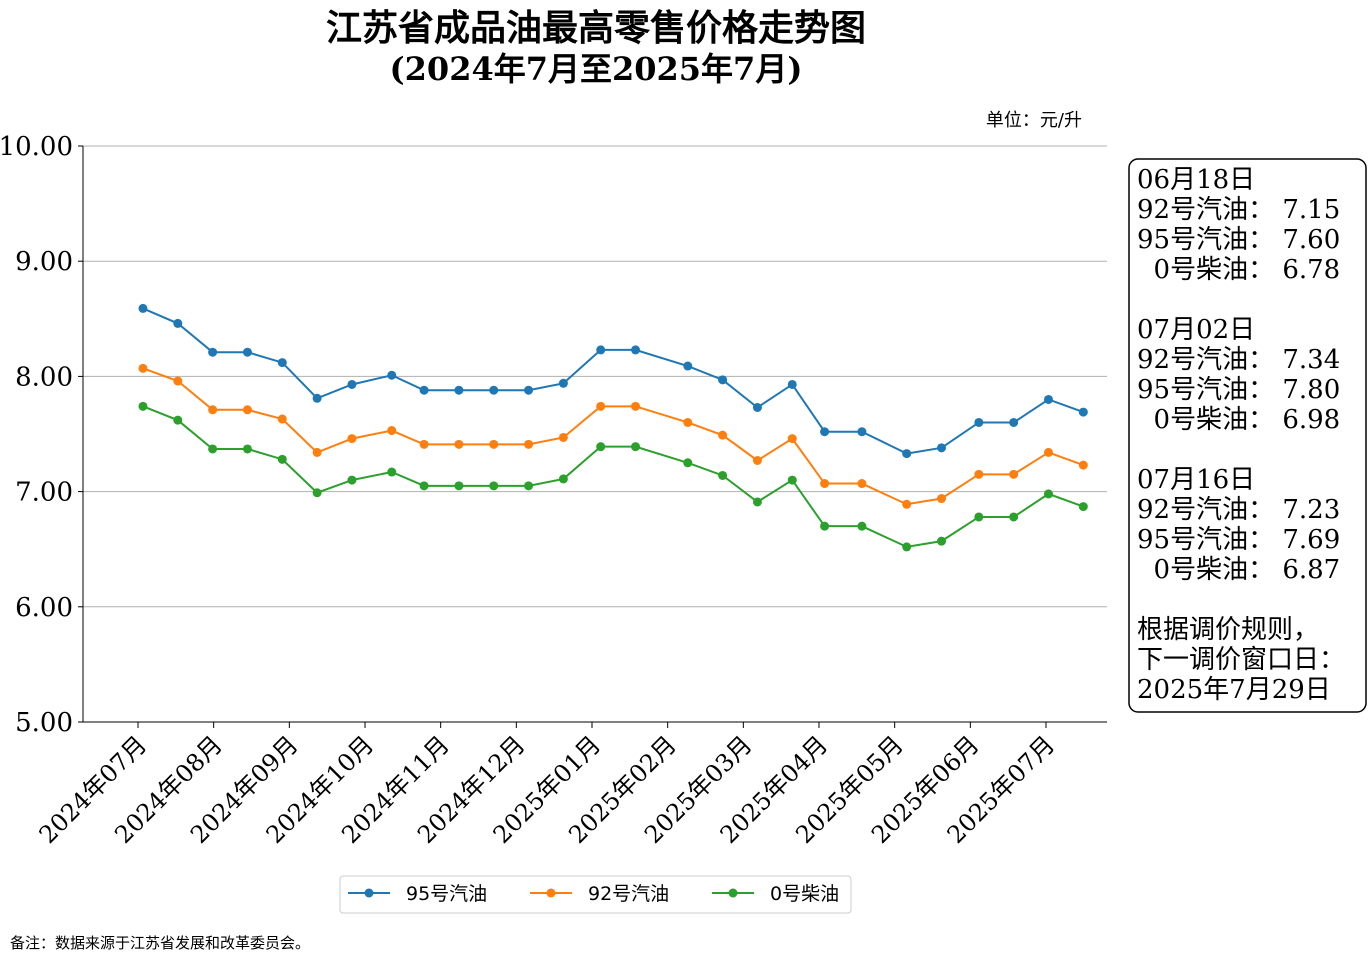 The width and height of the screenshot is (1368, 973). What do you see at coordinates (1241, 660) in the screenshot?
I see `info-box-line: 下一调价窗口日：` at bounding box center [1241, 660].